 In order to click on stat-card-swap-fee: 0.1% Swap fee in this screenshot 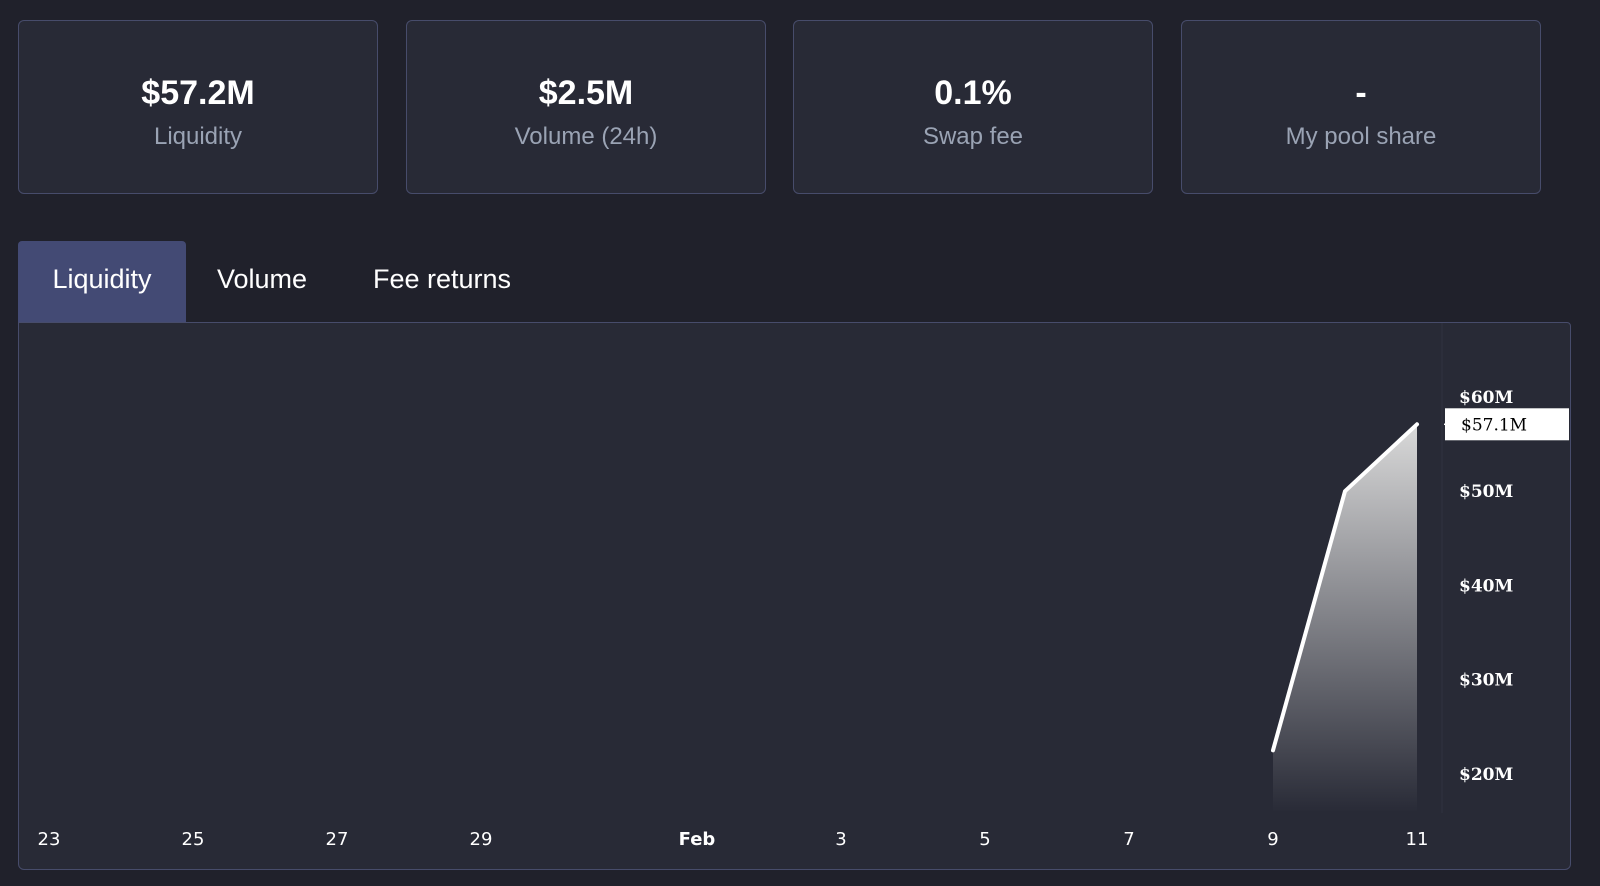, I will do `click(973, 107)`.